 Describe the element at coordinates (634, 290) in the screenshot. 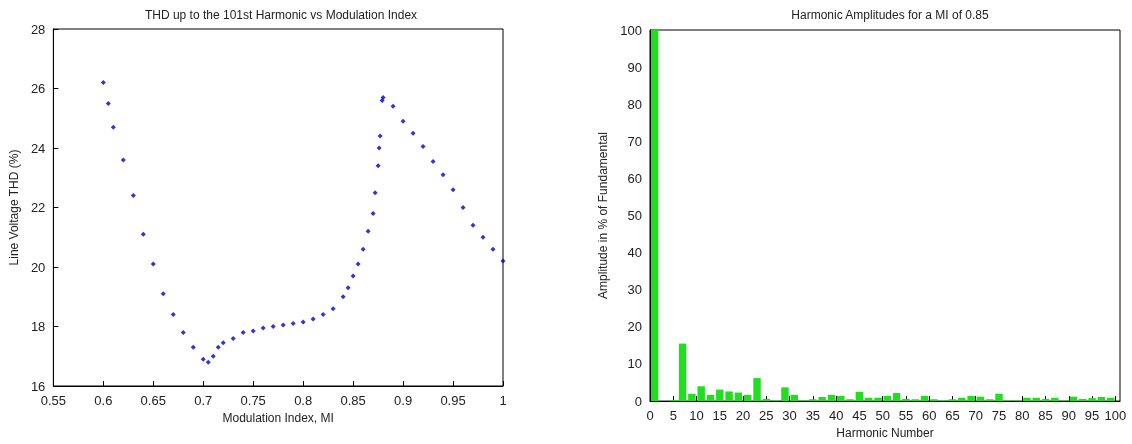

I see `y-tick-label: 30` at that location.